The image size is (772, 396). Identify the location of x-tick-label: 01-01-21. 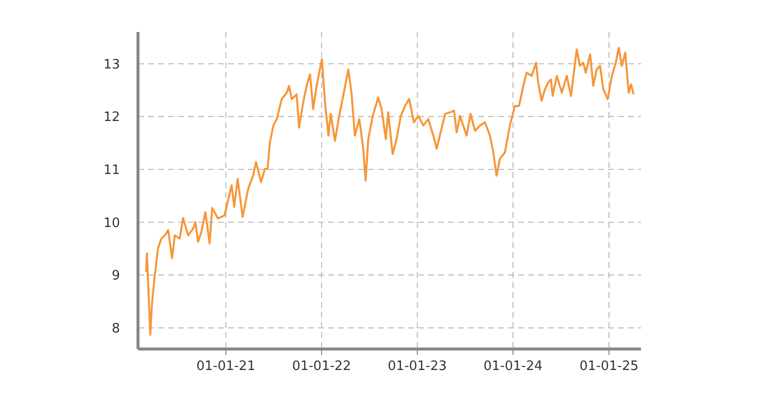
(226, 366).